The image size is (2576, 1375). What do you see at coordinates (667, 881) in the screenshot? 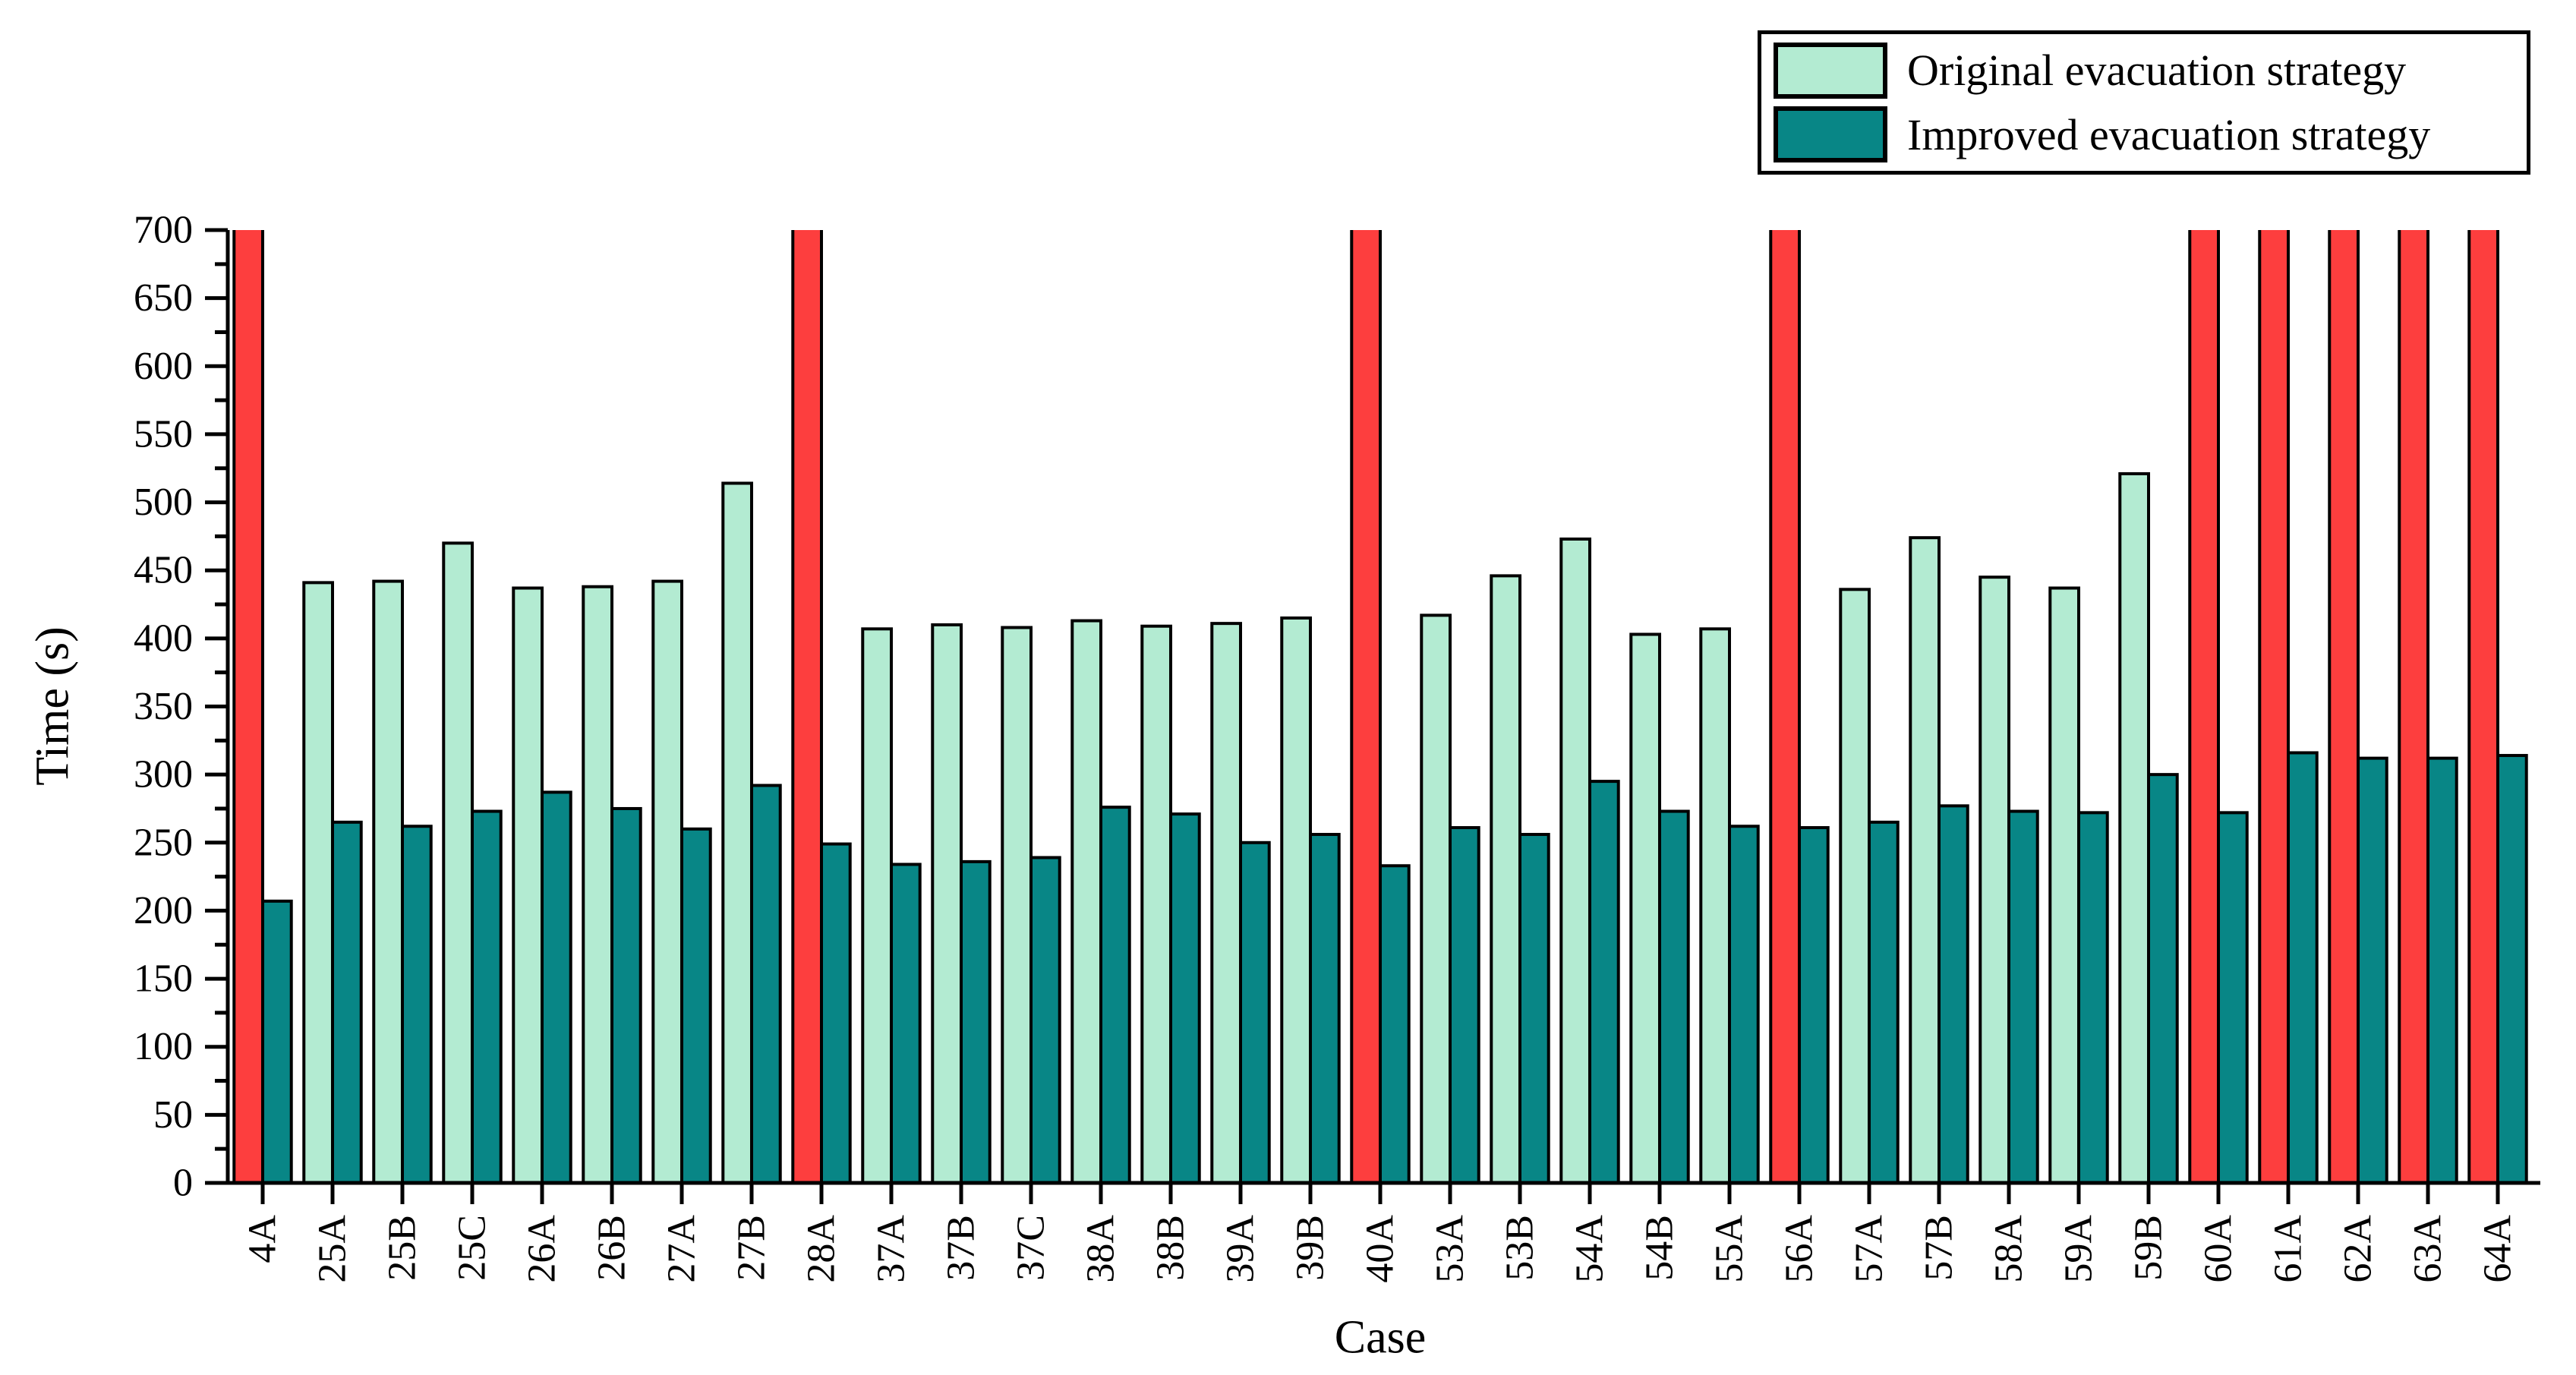
I see `bar-original-27A` at bounding box center [667, 881].